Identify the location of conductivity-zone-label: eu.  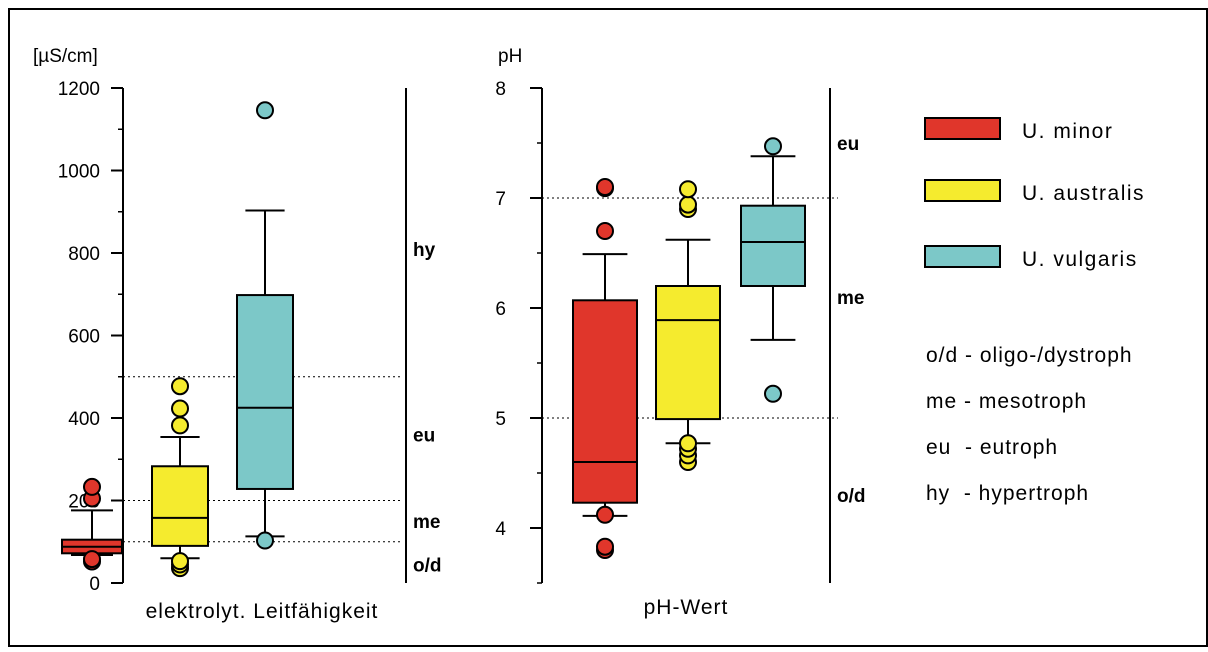
(424, 436).